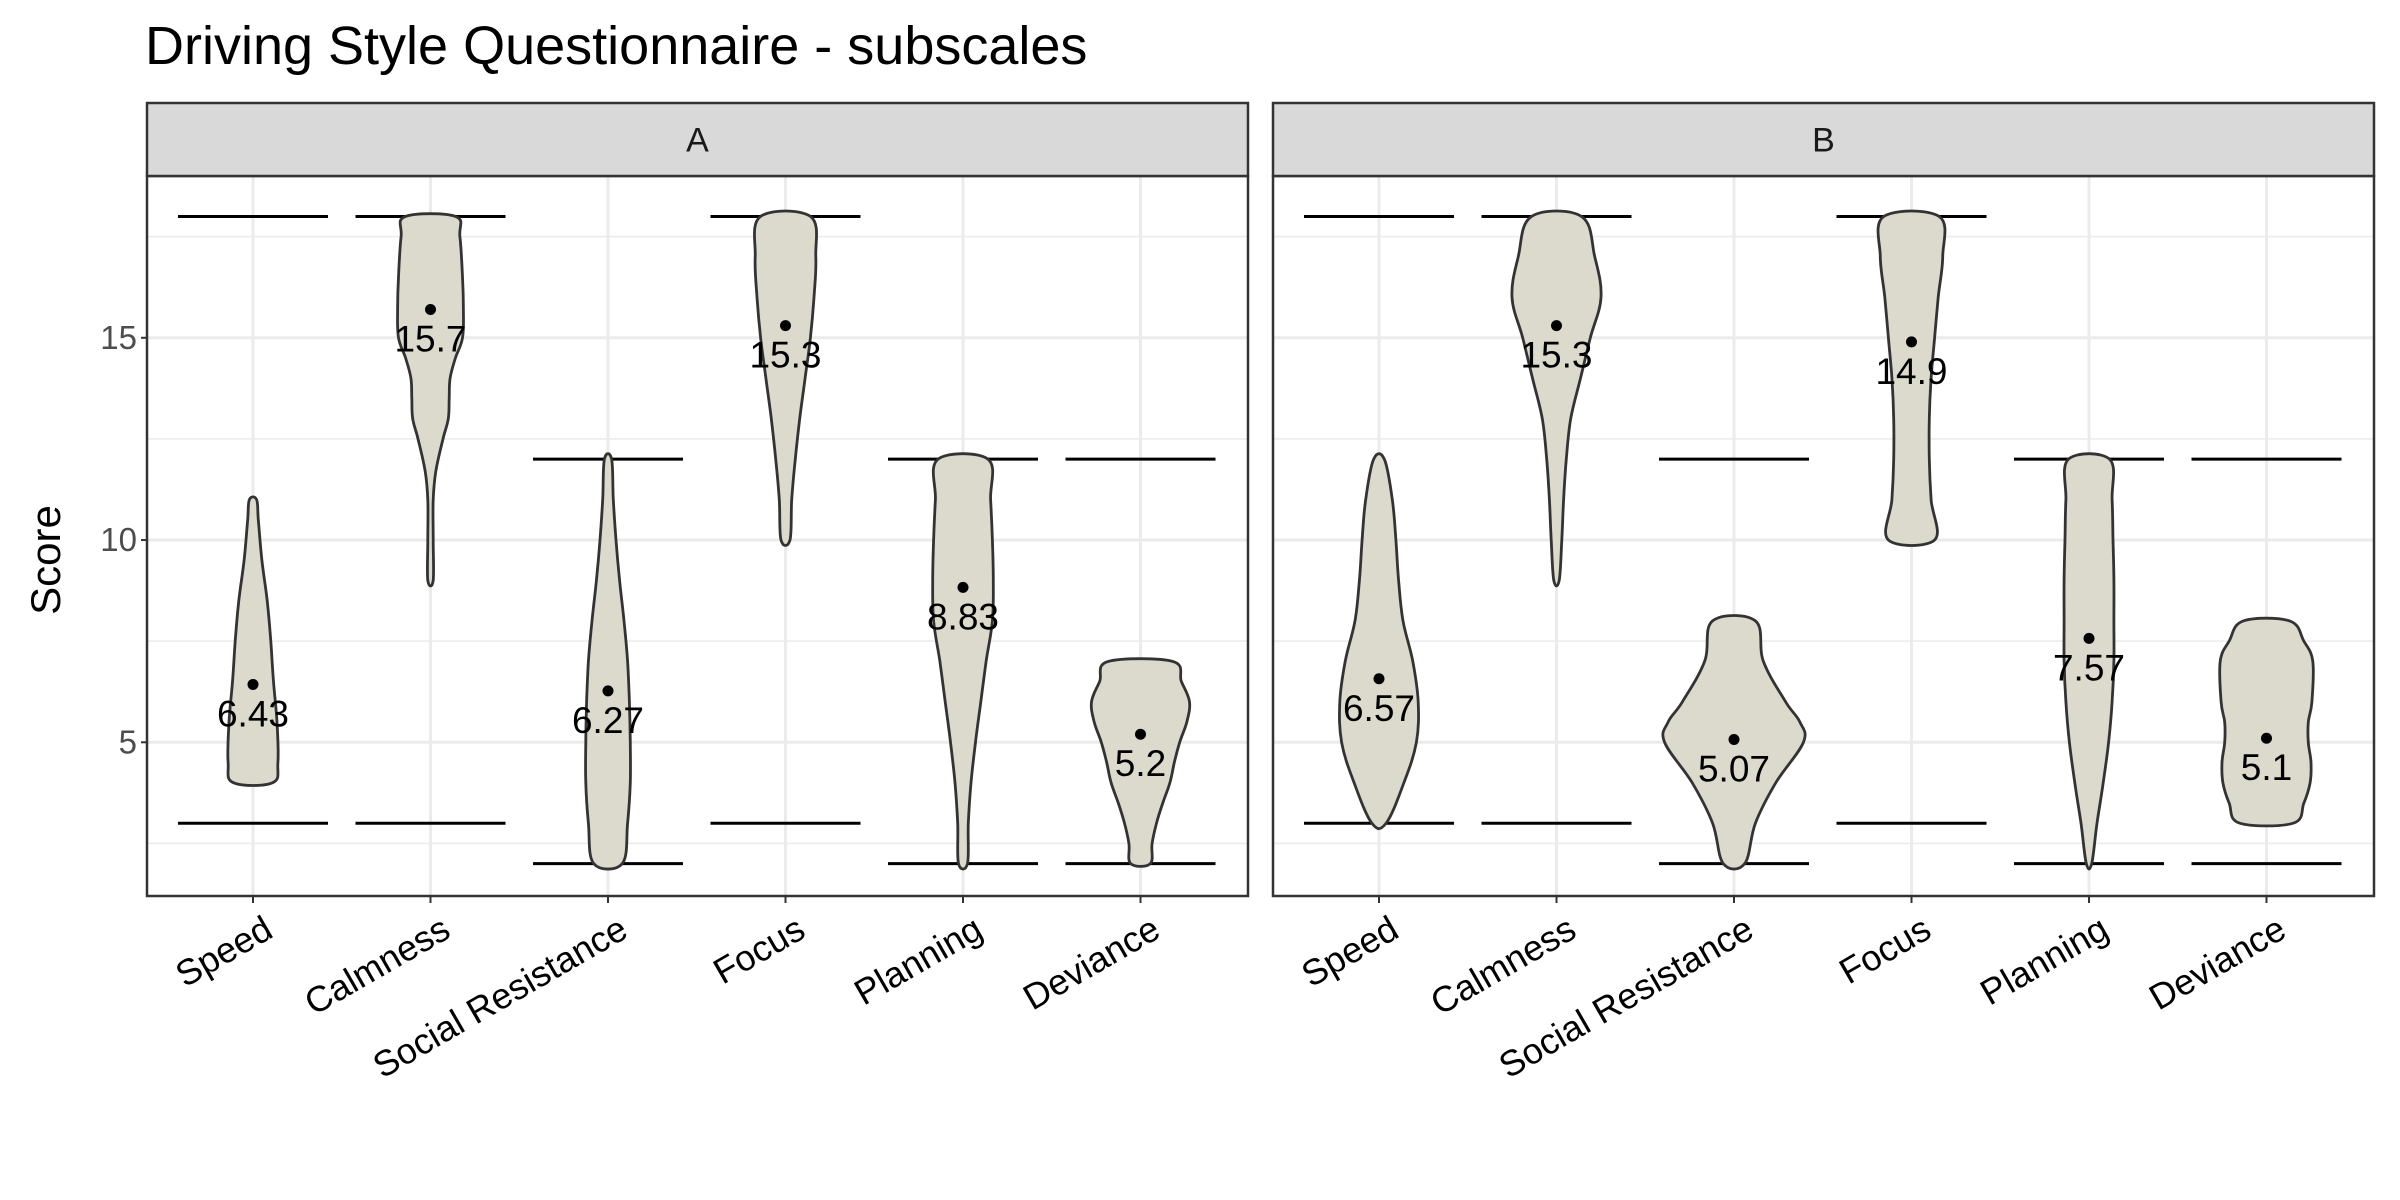  Describe the element at coordinates (45, 560) in the screenshot. I see `y-axis-label: Score` at that location.